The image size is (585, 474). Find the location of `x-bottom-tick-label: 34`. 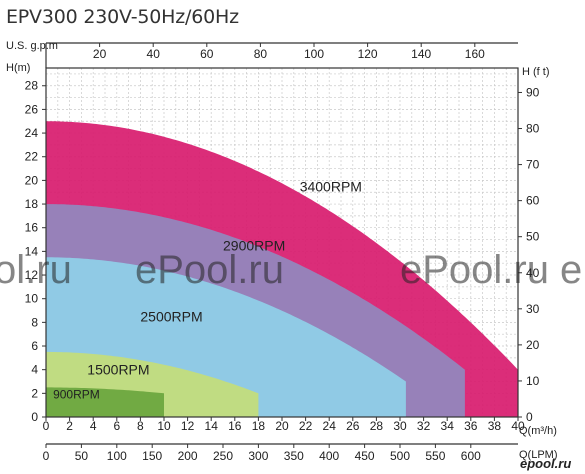

x-bottom-tick-label: 34 is located at coordinates (448, 426).